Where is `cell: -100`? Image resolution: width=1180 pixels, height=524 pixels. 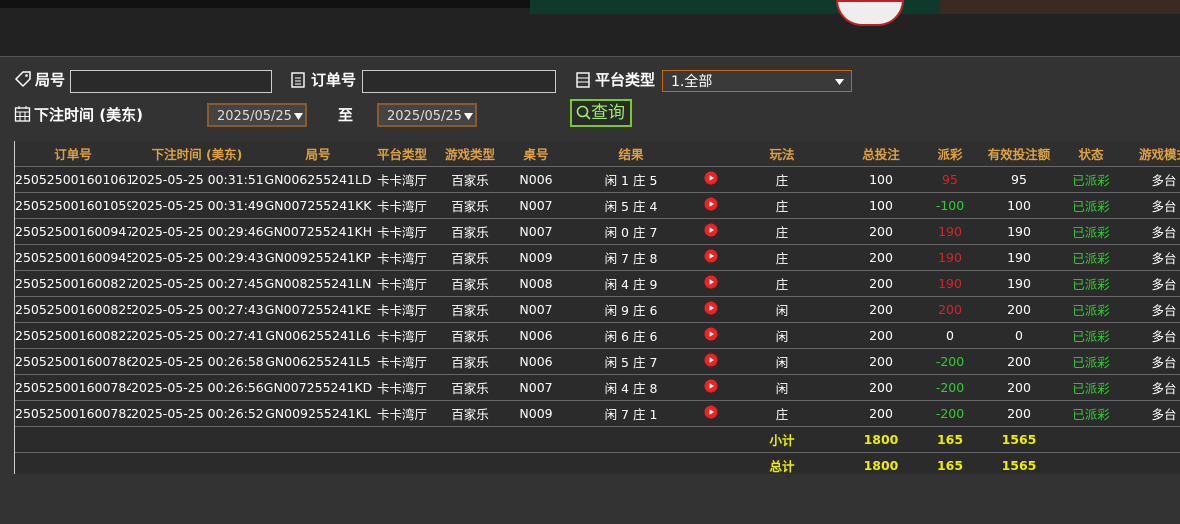
cell: -100 is located at coordinates (950, 205).